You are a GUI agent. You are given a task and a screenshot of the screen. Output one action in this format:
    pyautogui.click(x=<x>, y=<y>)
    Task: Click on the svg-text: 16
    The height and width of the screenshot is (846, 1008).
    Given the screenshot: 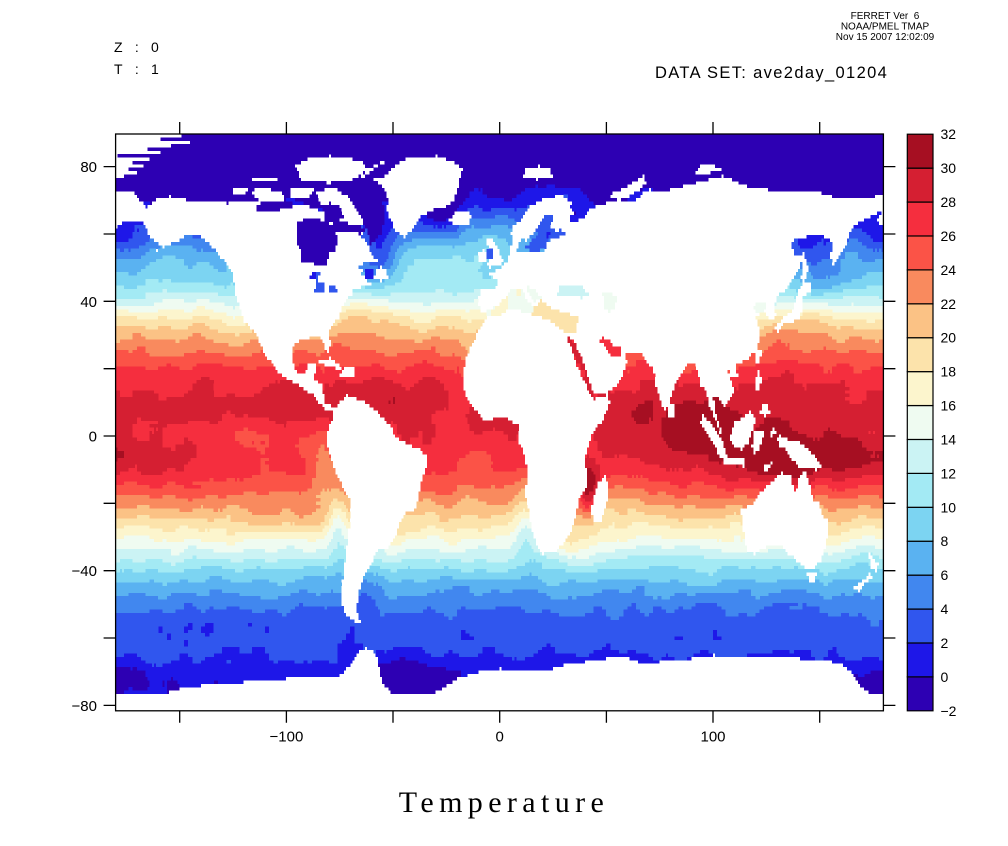 What is the action you would take?
    pyautogui.click(x=949, y=406)
    